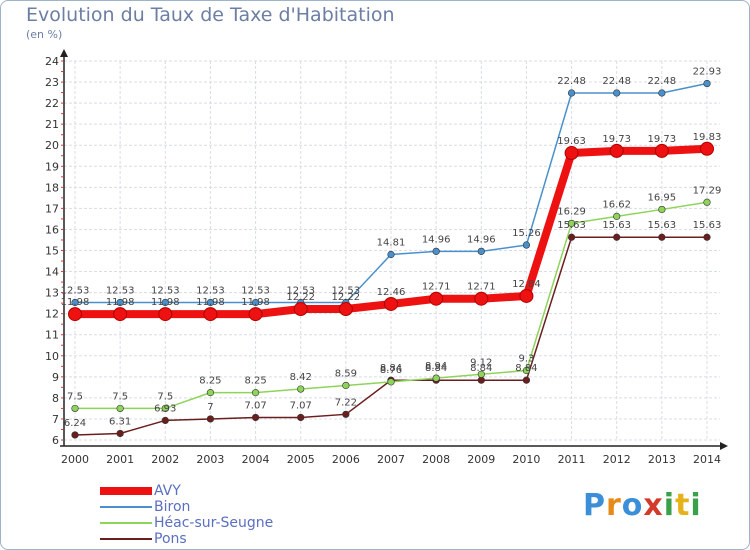 The width and height of the screenshot is (750, 550). I want to click on data-label: 8.42, so click(301, 377).